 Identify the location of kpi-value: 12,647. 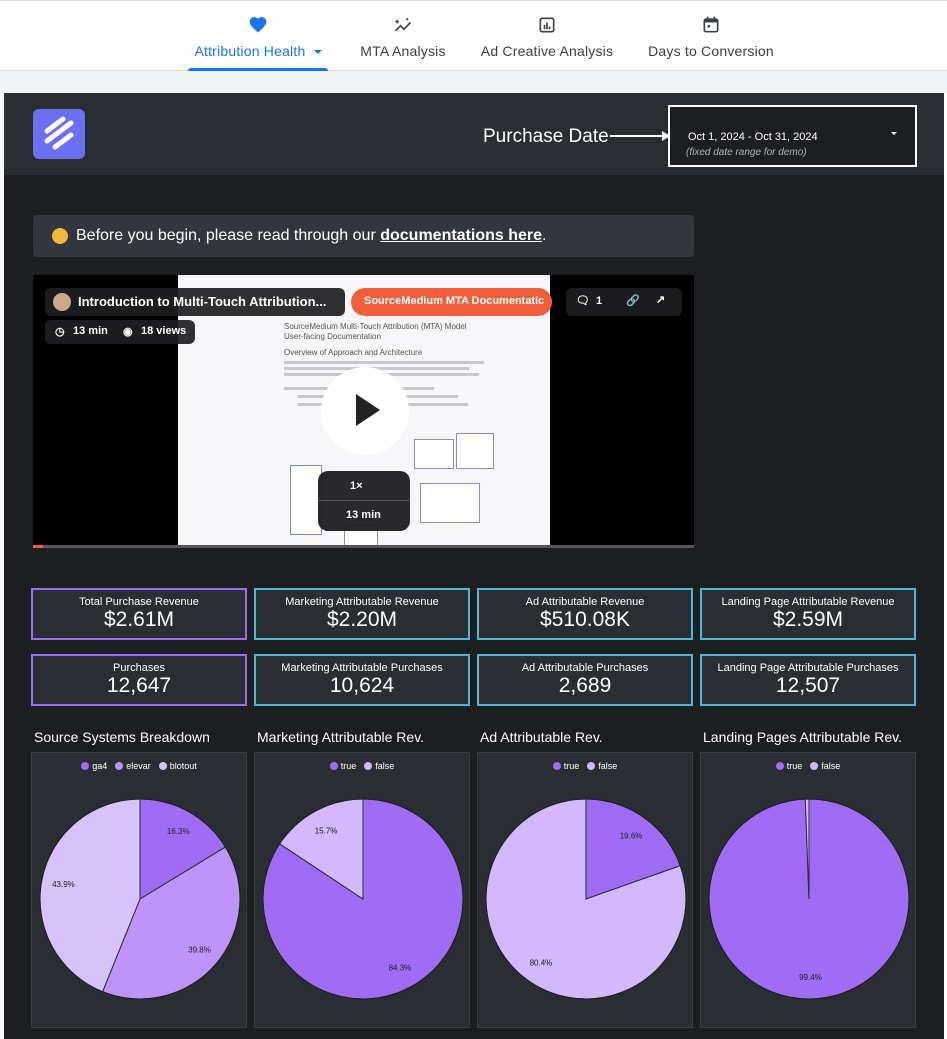
(139, 685).